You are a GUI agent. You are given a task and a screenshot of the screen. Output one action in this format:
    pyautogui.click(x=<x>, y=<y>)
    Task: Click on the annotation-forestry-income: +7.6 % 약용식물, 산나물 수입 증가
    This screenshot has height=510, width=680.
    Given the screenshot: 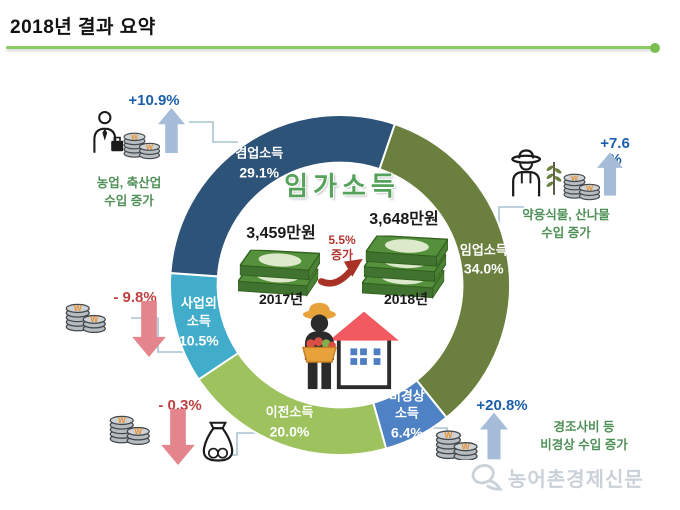 What is the action you would take?
    pyautogui.click(x=582, y=191)
    